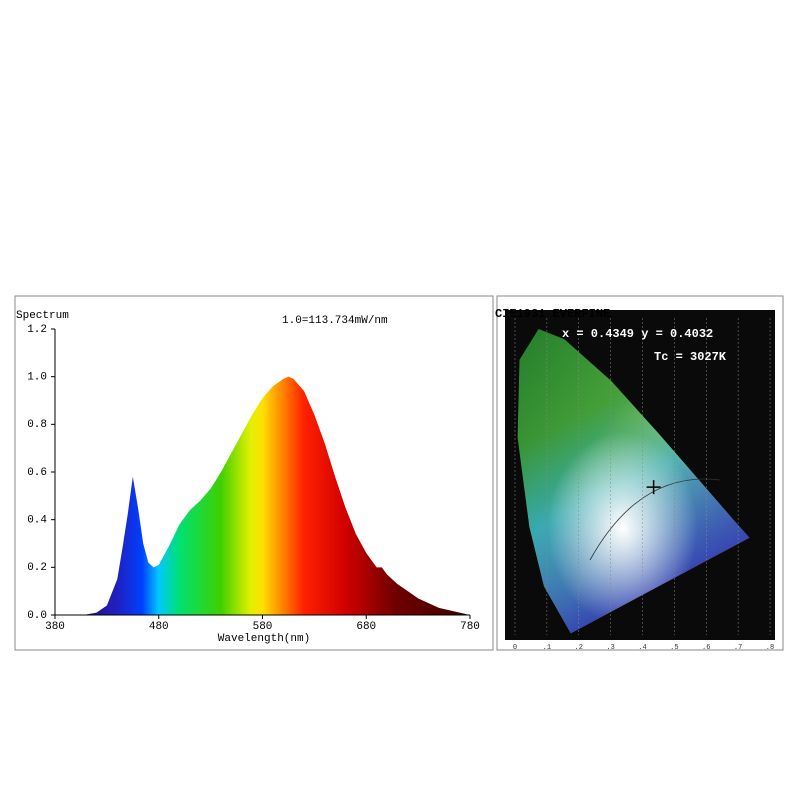 This screenshot has height=805, width=800. Describe the element at coordinates (642, 648) in the screenshot. I see `x-tick-label: .4` at that location.